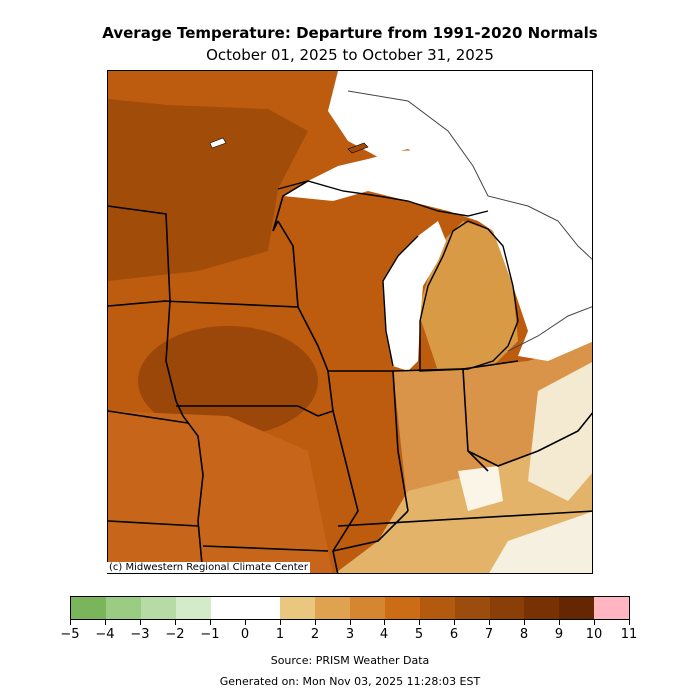 This screenshot has height=700, width=700. Describe the element at coordinates (383, 198) in the screenshot. I see `upper-peninsula-outline` at that location.